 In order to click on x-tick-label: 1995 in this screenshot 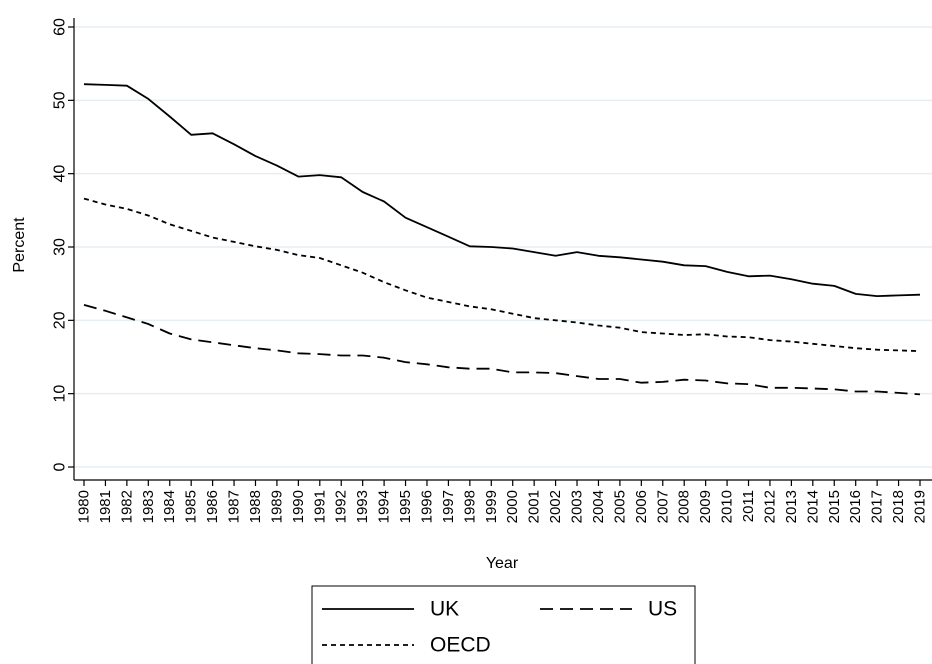, I will do `click(405, 506)`.